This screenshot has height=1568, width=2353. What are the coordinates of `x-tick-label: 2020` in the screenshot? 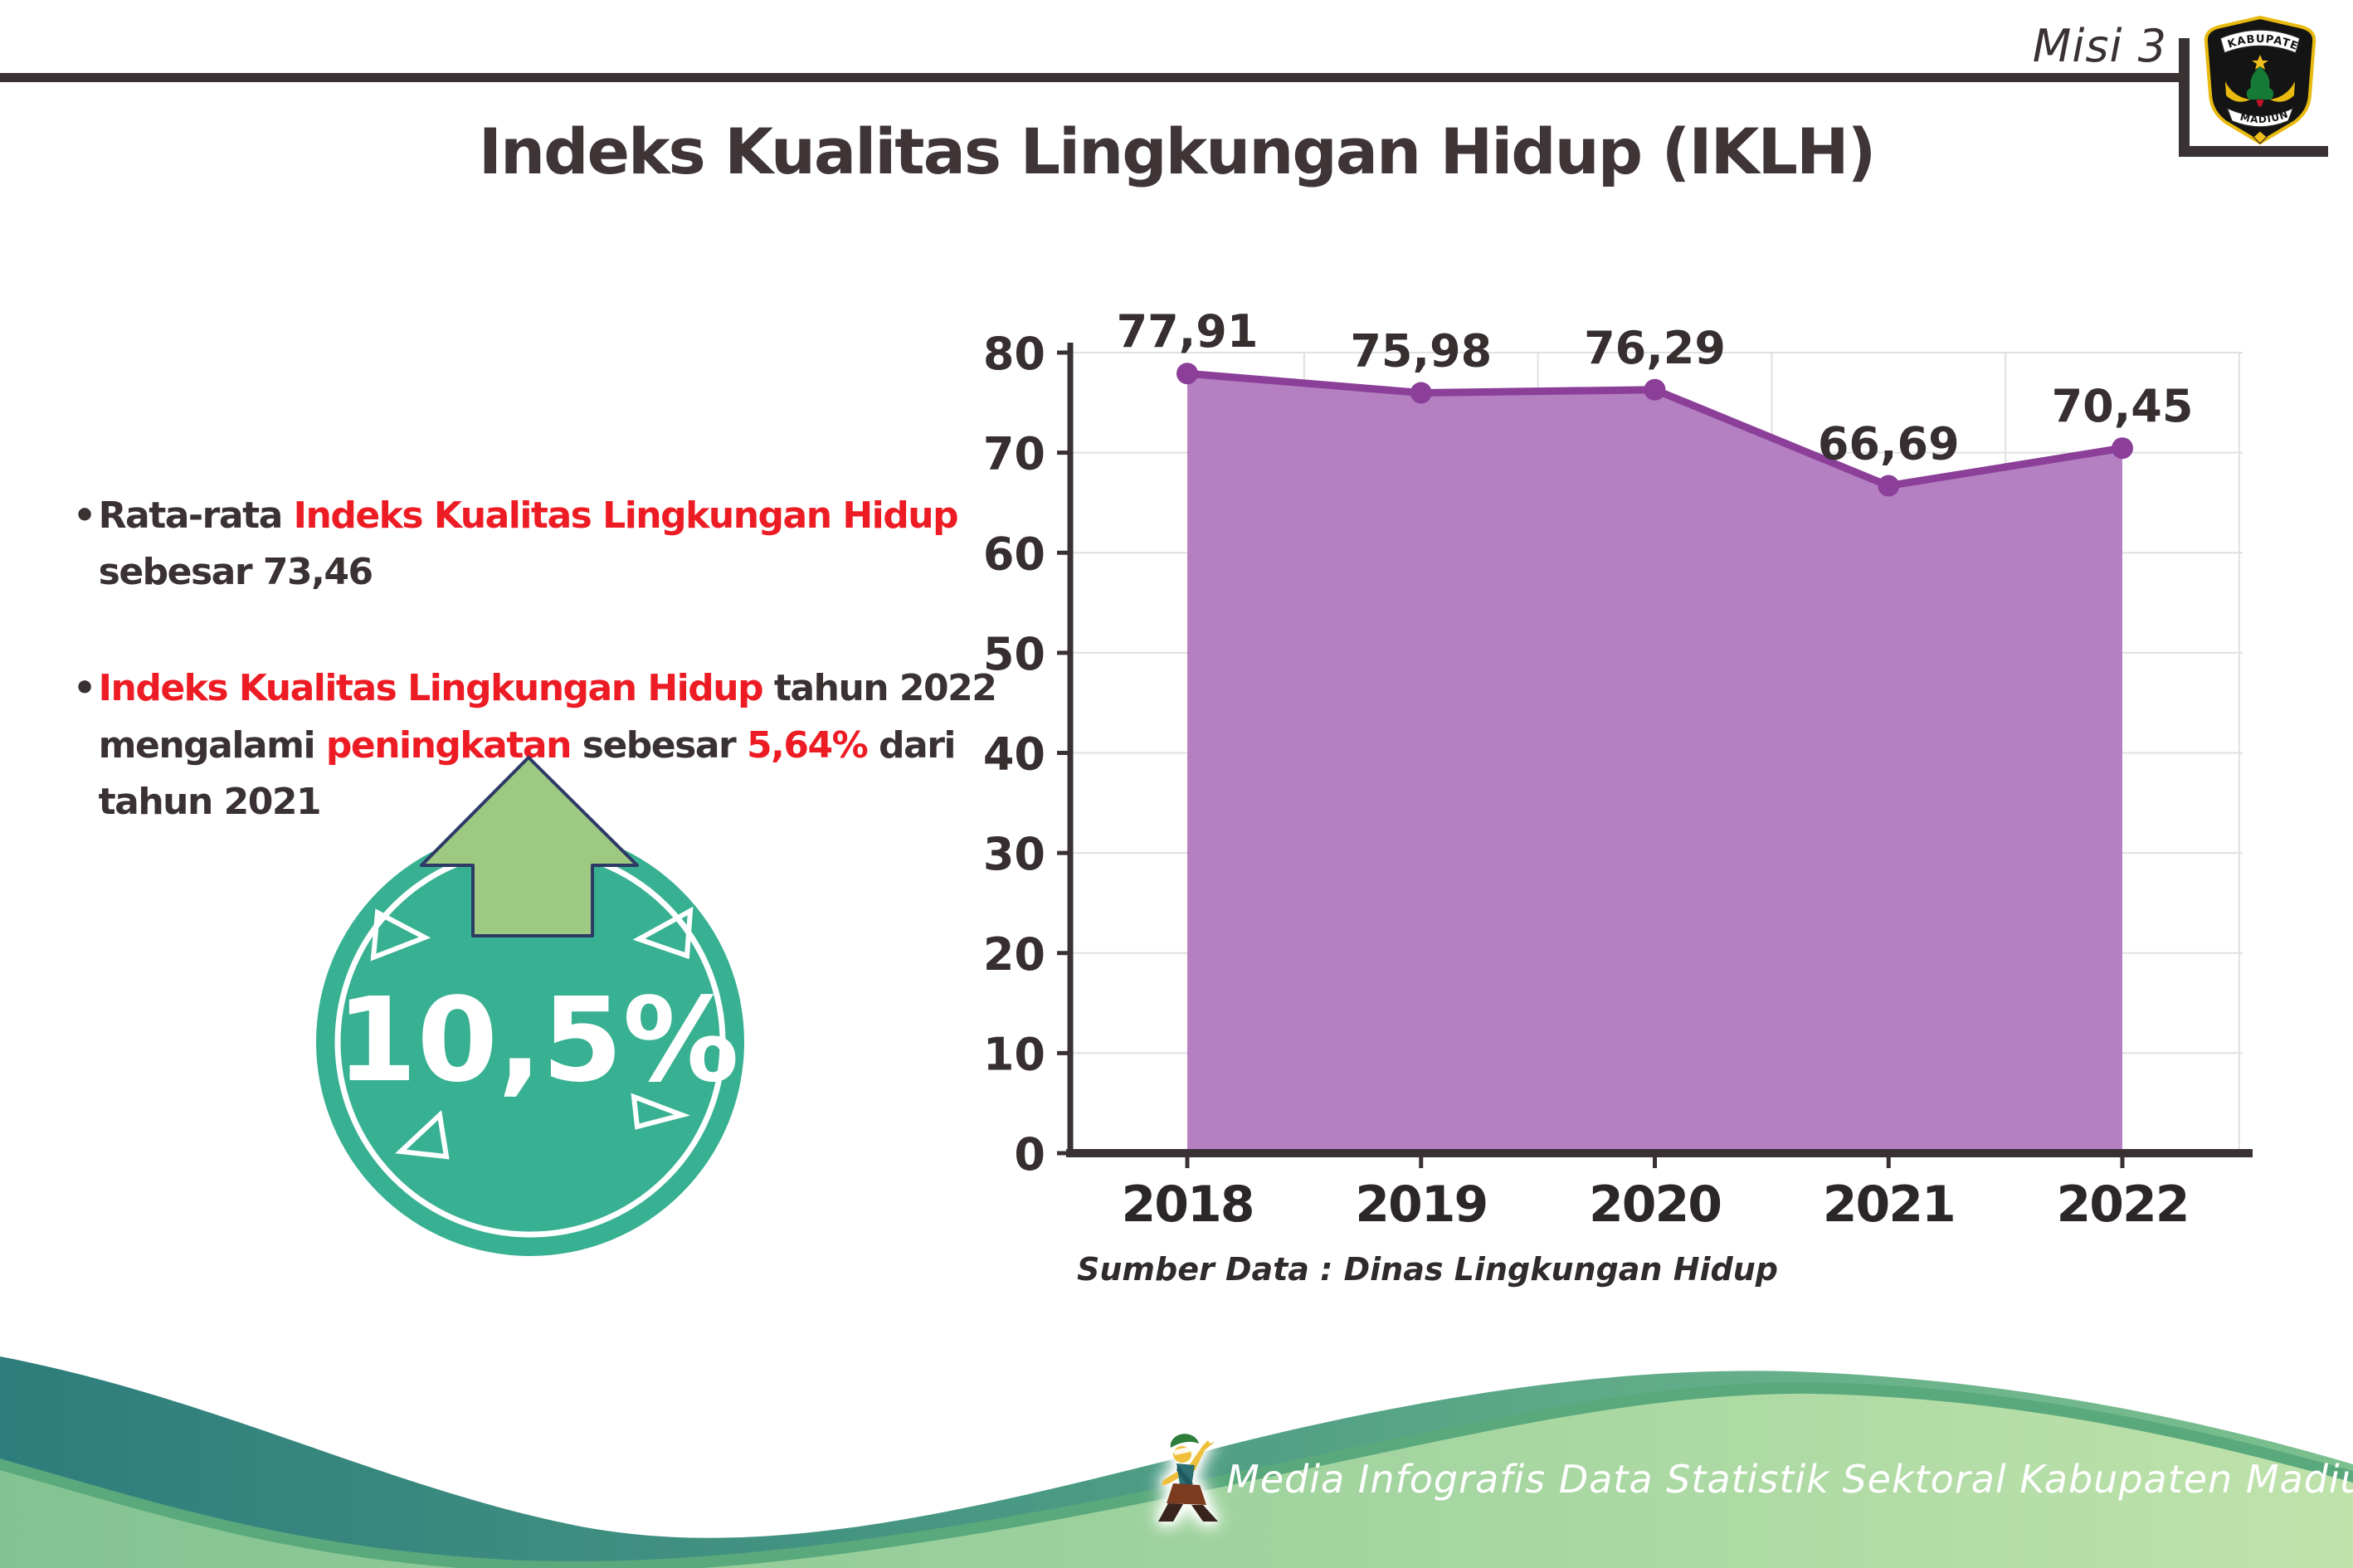 It's located at (1655, 1205).